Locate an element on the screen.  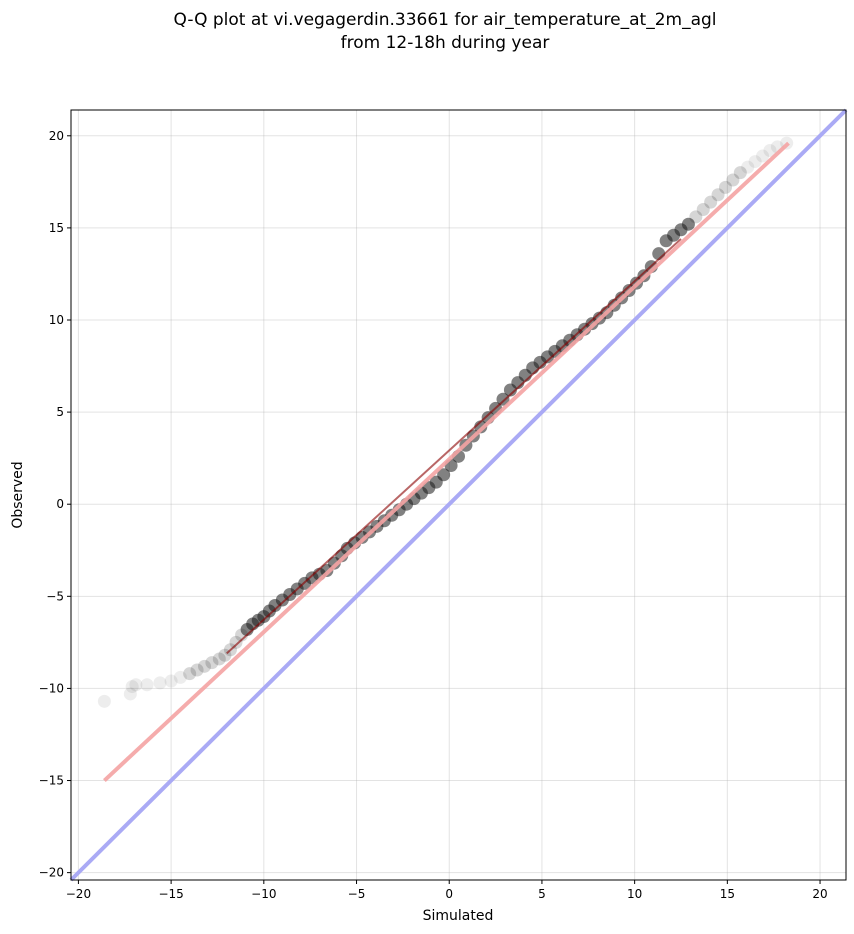
x-tick-label: −15 is located at coordinates (170, 894).